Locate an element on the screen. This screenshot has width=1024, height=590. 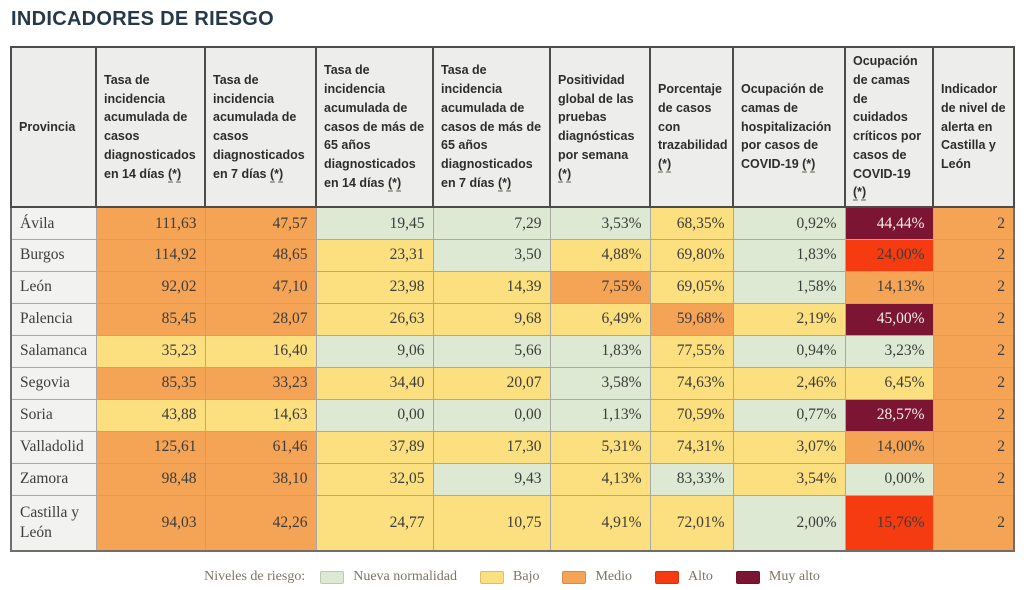
legend-item-label: Nueva normalidad is located at coordinates (405, 576).